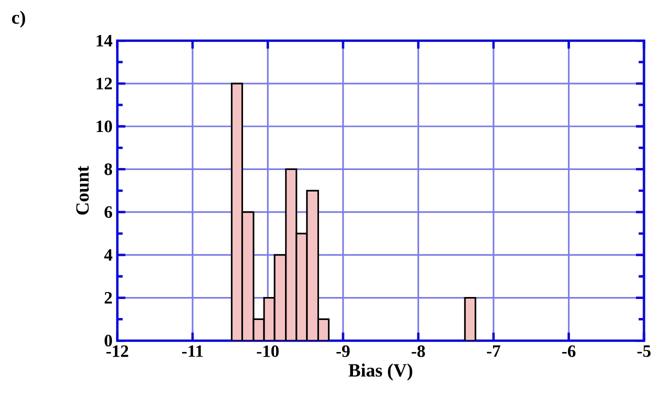  Describe the element at coordinates (267, 351) in the screenshot. I see `x-tick-label: -10` at that location.